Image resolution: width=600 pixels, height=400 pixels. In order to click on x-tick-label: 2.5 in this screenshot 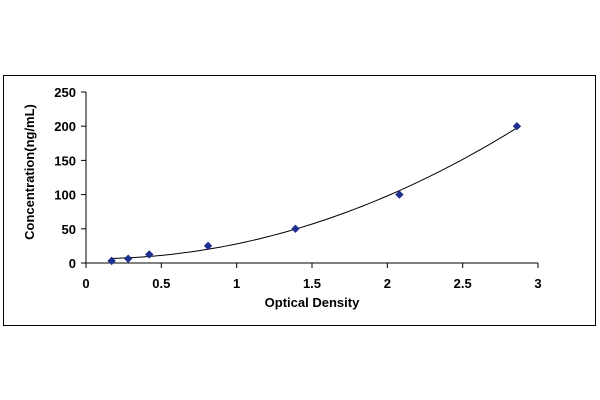, I will do `click(463, 283)`.